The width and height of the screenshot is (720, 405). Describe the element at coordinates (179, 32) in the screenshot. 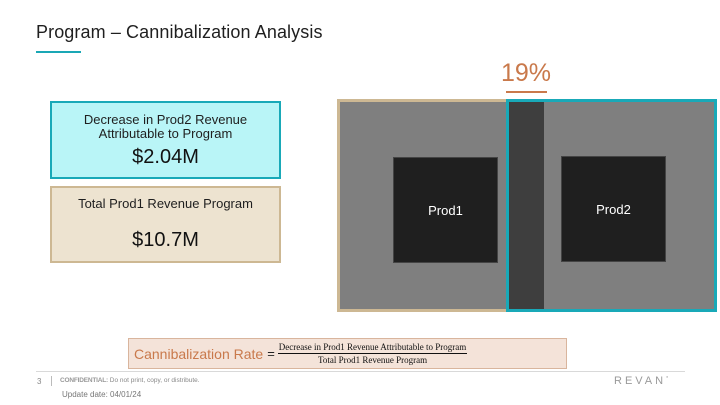

I see `slide-title: Program – Cannibalization Analysis` at that location.